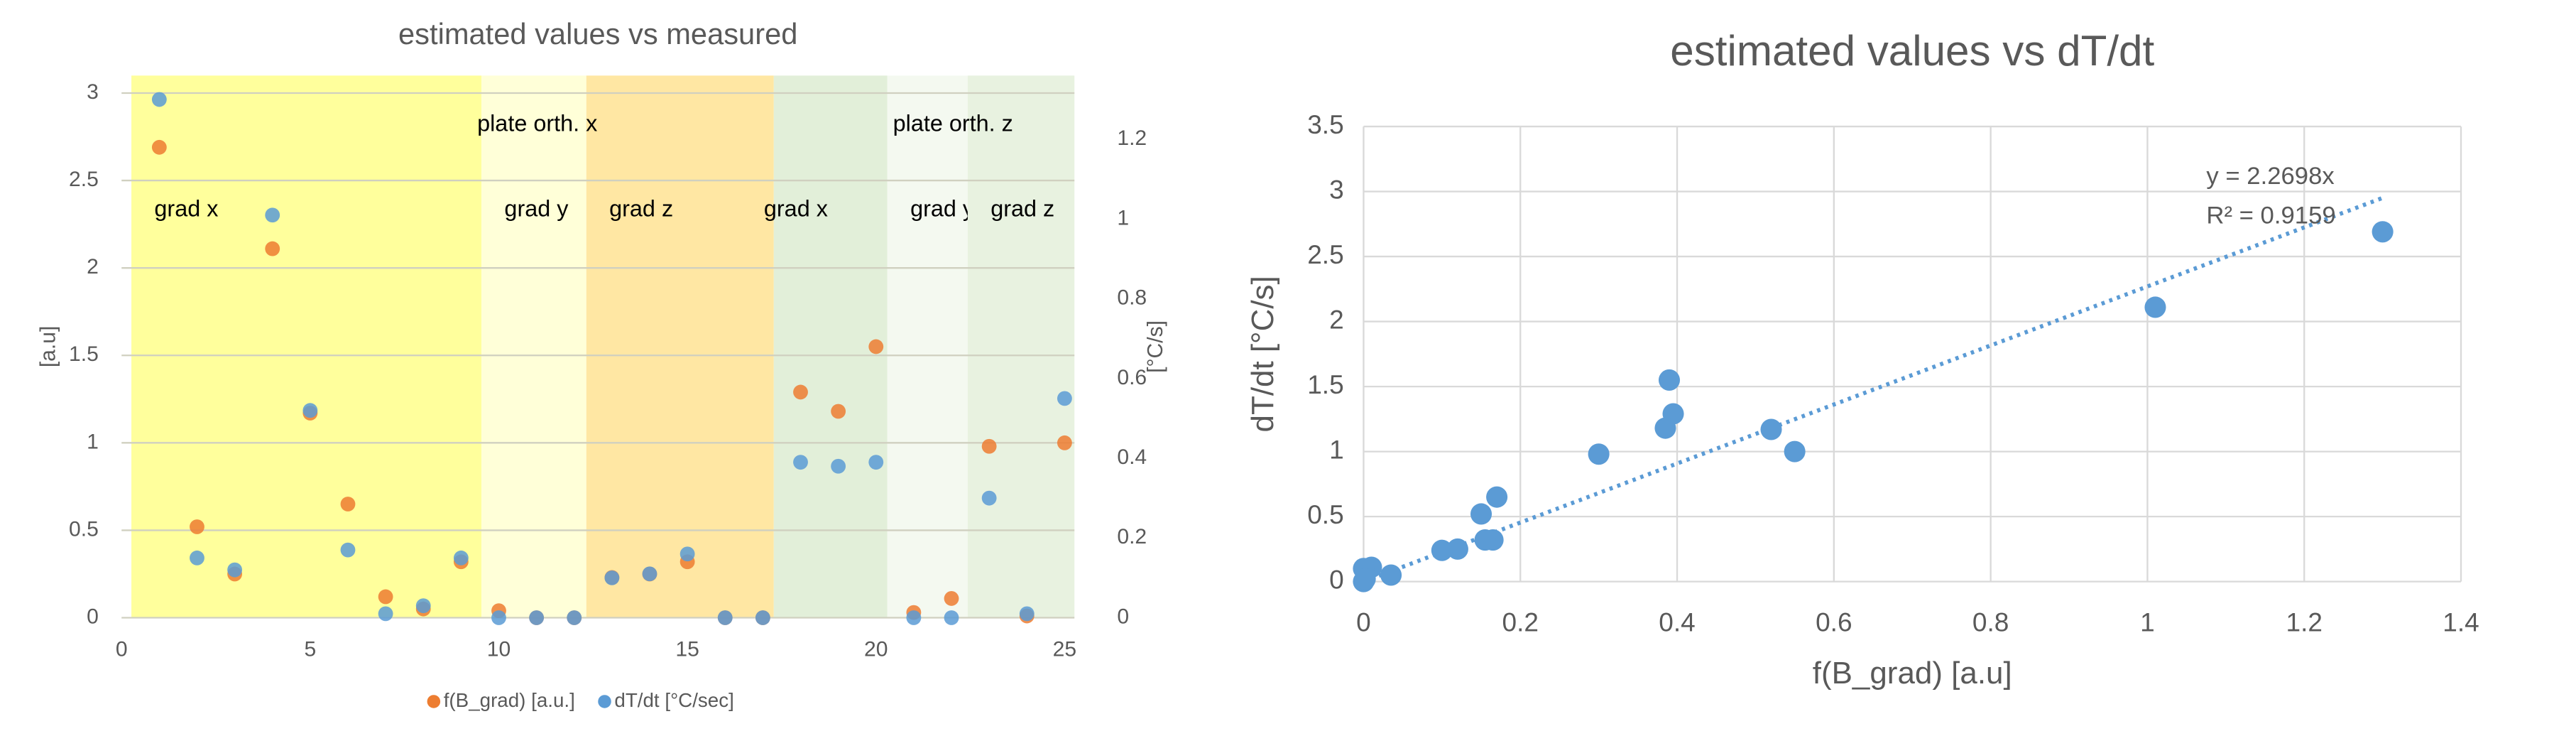 This screenshot has height=736, width=2576. I want to click on x-tick-label: 5, so click(310, 649).